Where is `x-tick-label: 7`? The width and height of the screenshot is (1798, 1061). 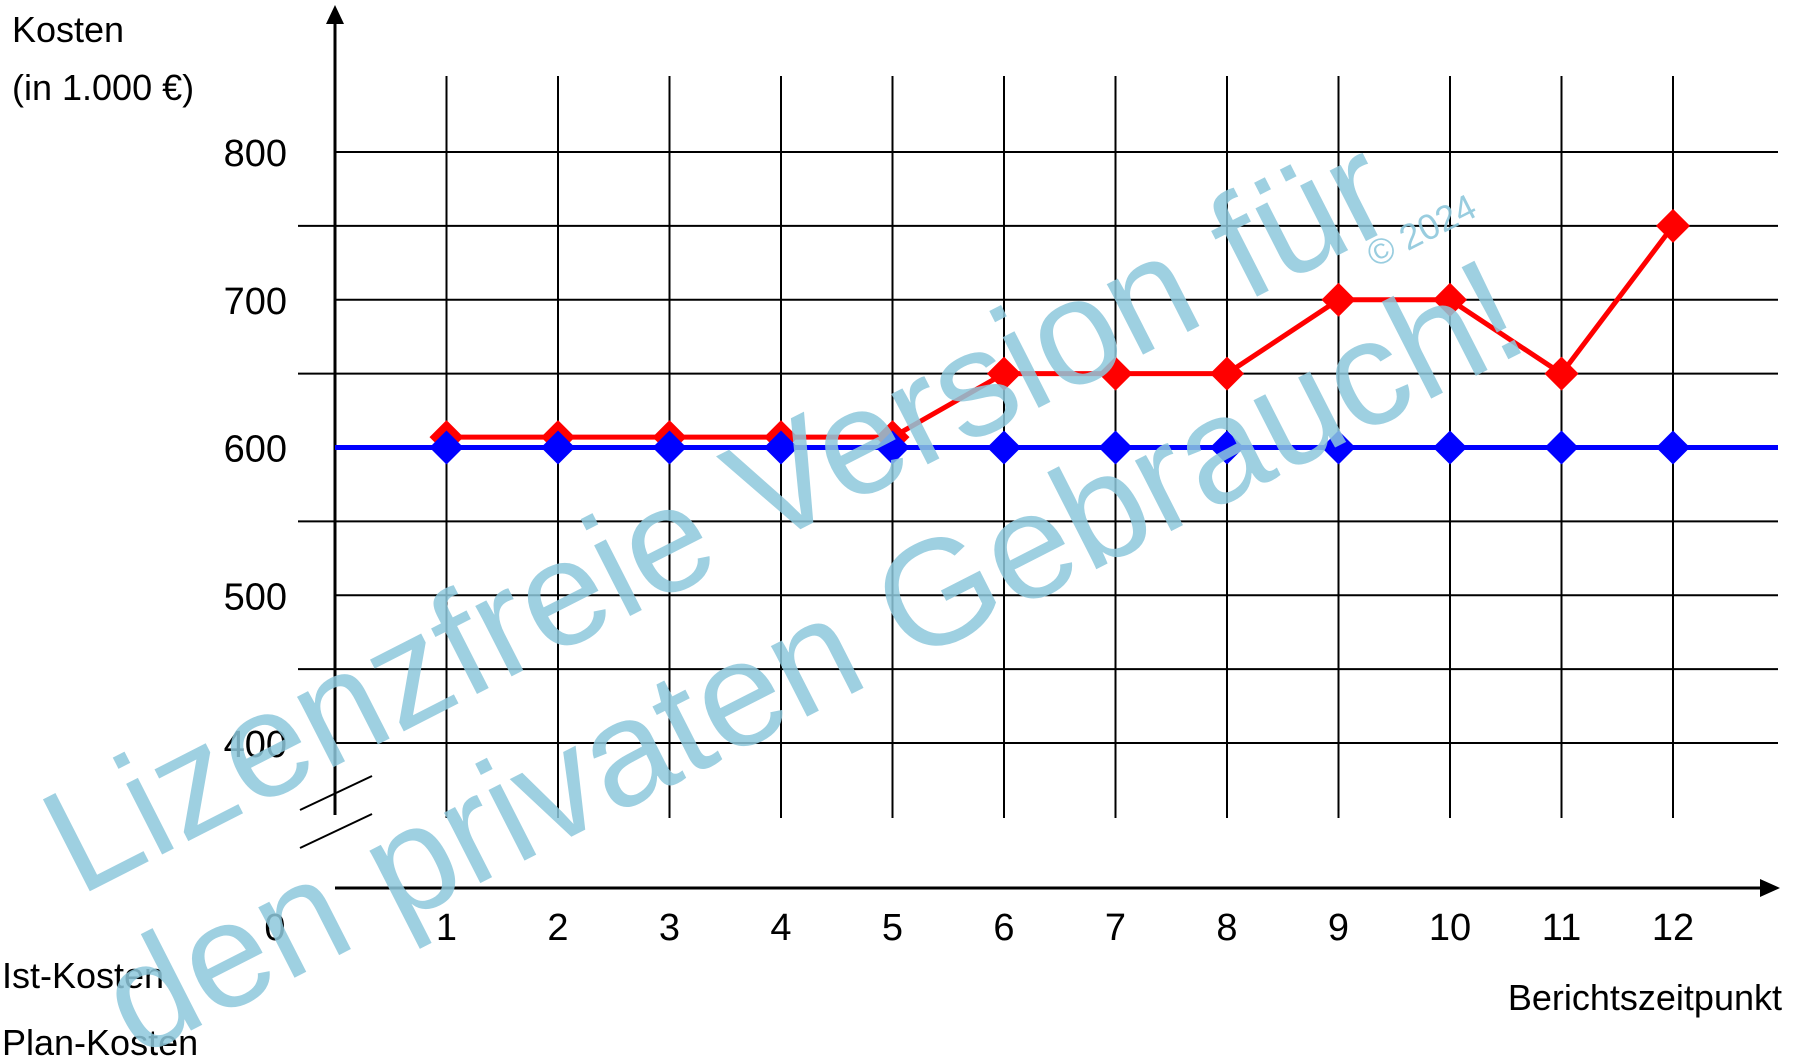
x-tick-label: 7 is located at coordinates (1115, 928).